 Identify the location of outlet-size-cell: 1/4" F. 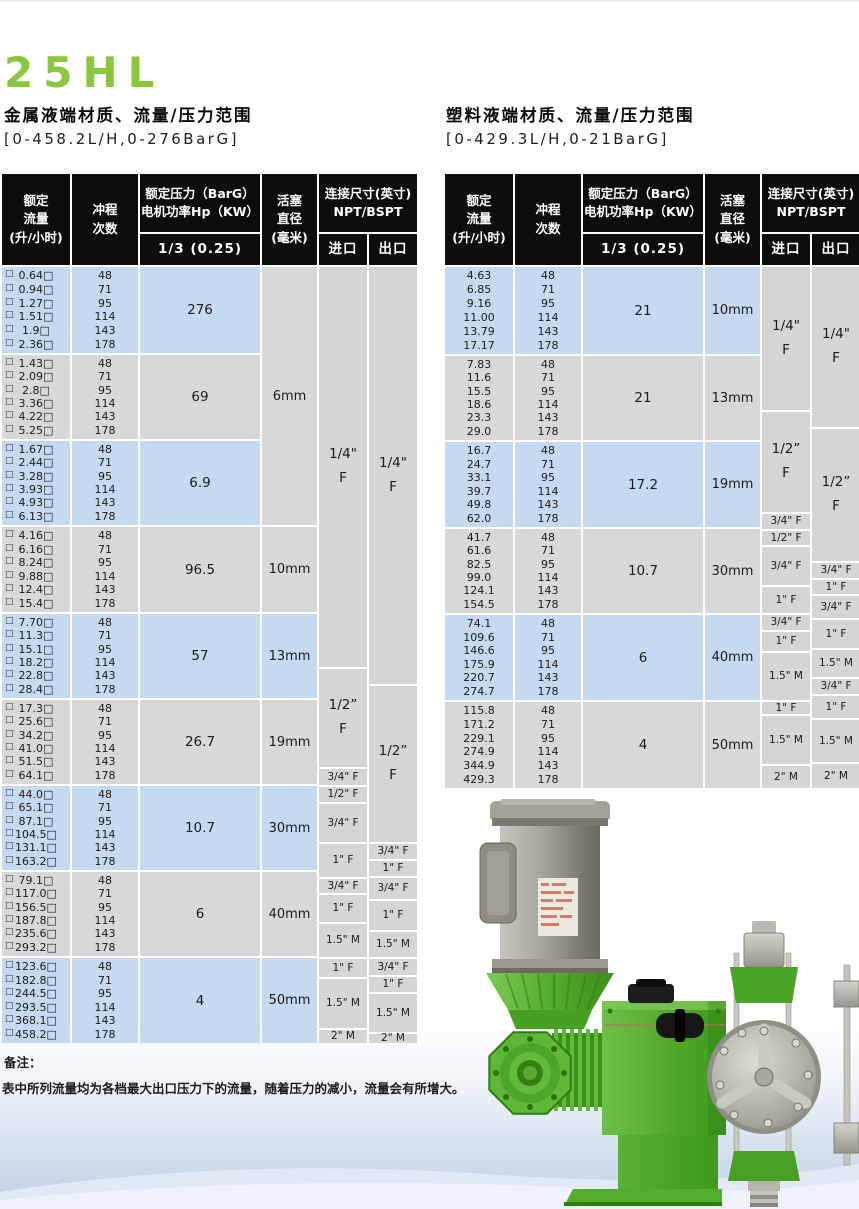
(835, 347).